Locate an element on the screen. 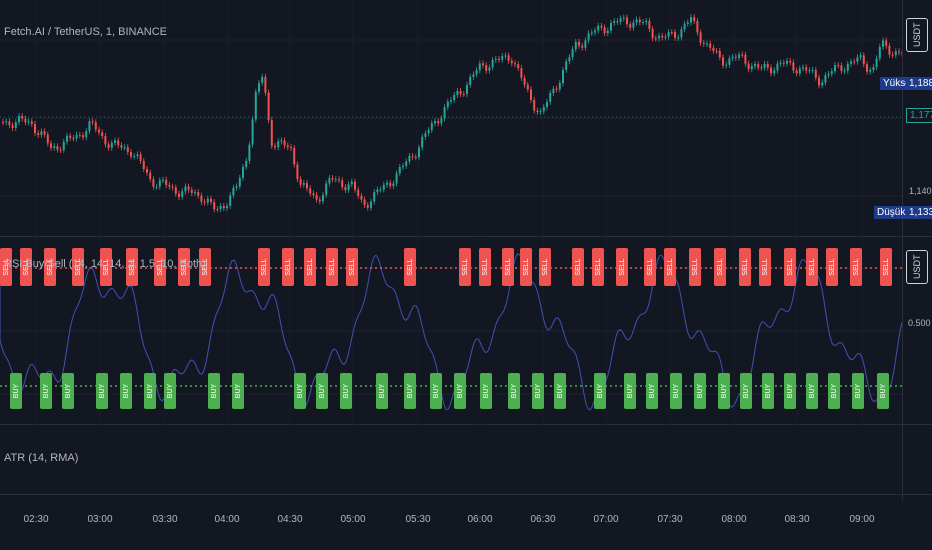 The width and height of the screenshot is (932, 550). atr-title: ATR (14, RMA) is located at coordinates (41, 458).